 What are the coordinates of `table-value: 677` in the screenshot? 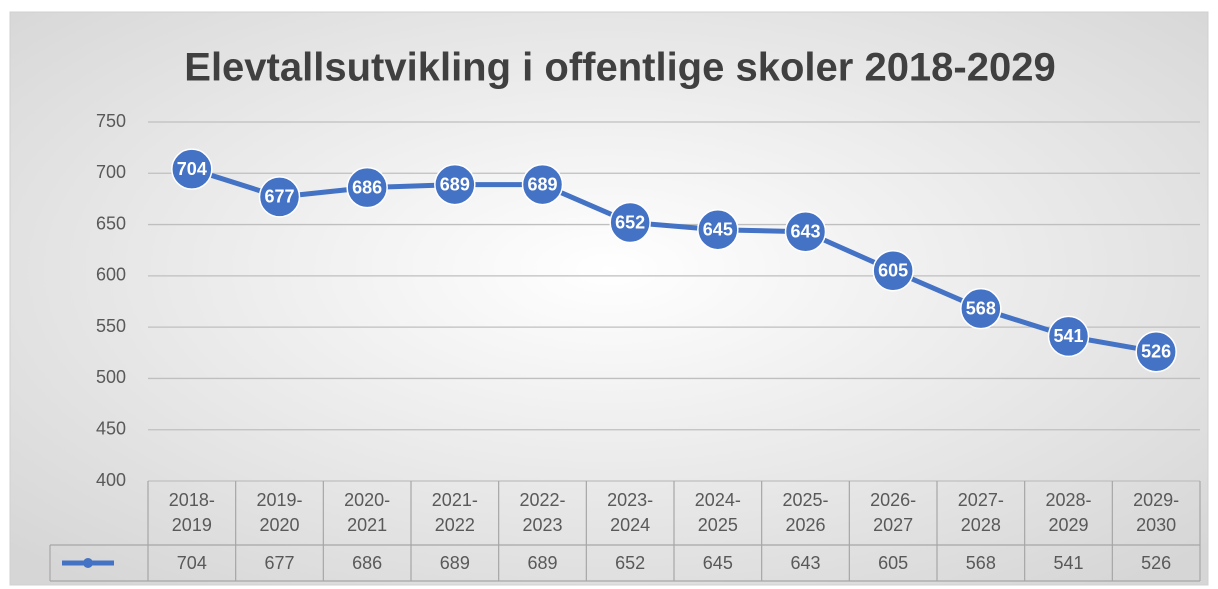 It's located at (280, 563).